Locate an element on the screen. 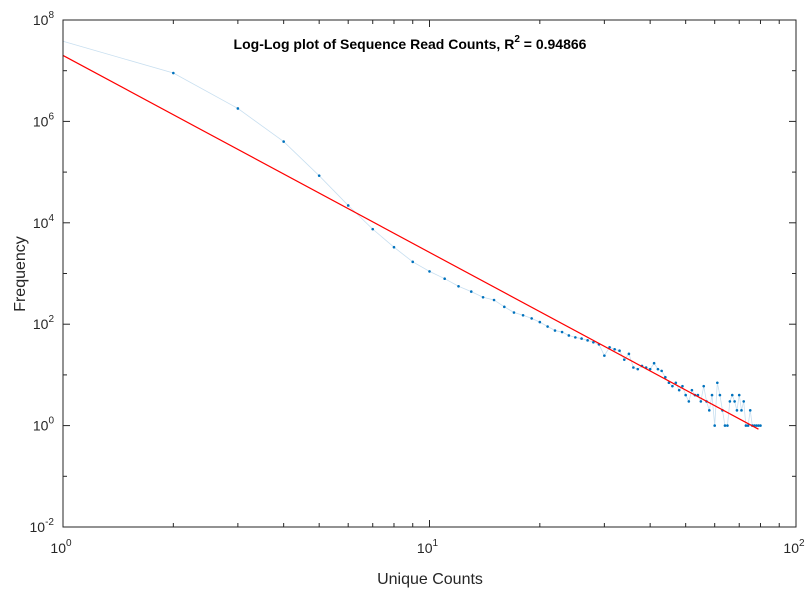  chart-title-main: Log-Log plot of Sequence Read Counts, R is located at coordinates (374, 44).